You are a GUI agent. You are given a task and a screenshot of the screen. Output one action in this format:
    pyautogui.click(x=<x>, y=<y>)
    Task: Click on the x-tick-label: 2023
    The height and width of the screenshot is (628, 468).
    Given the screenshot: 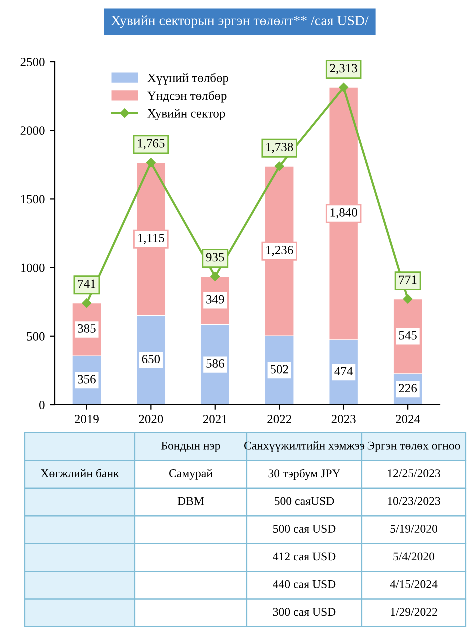 What is the action you would take?
    pyautogui.click(x=344, y=419)
    